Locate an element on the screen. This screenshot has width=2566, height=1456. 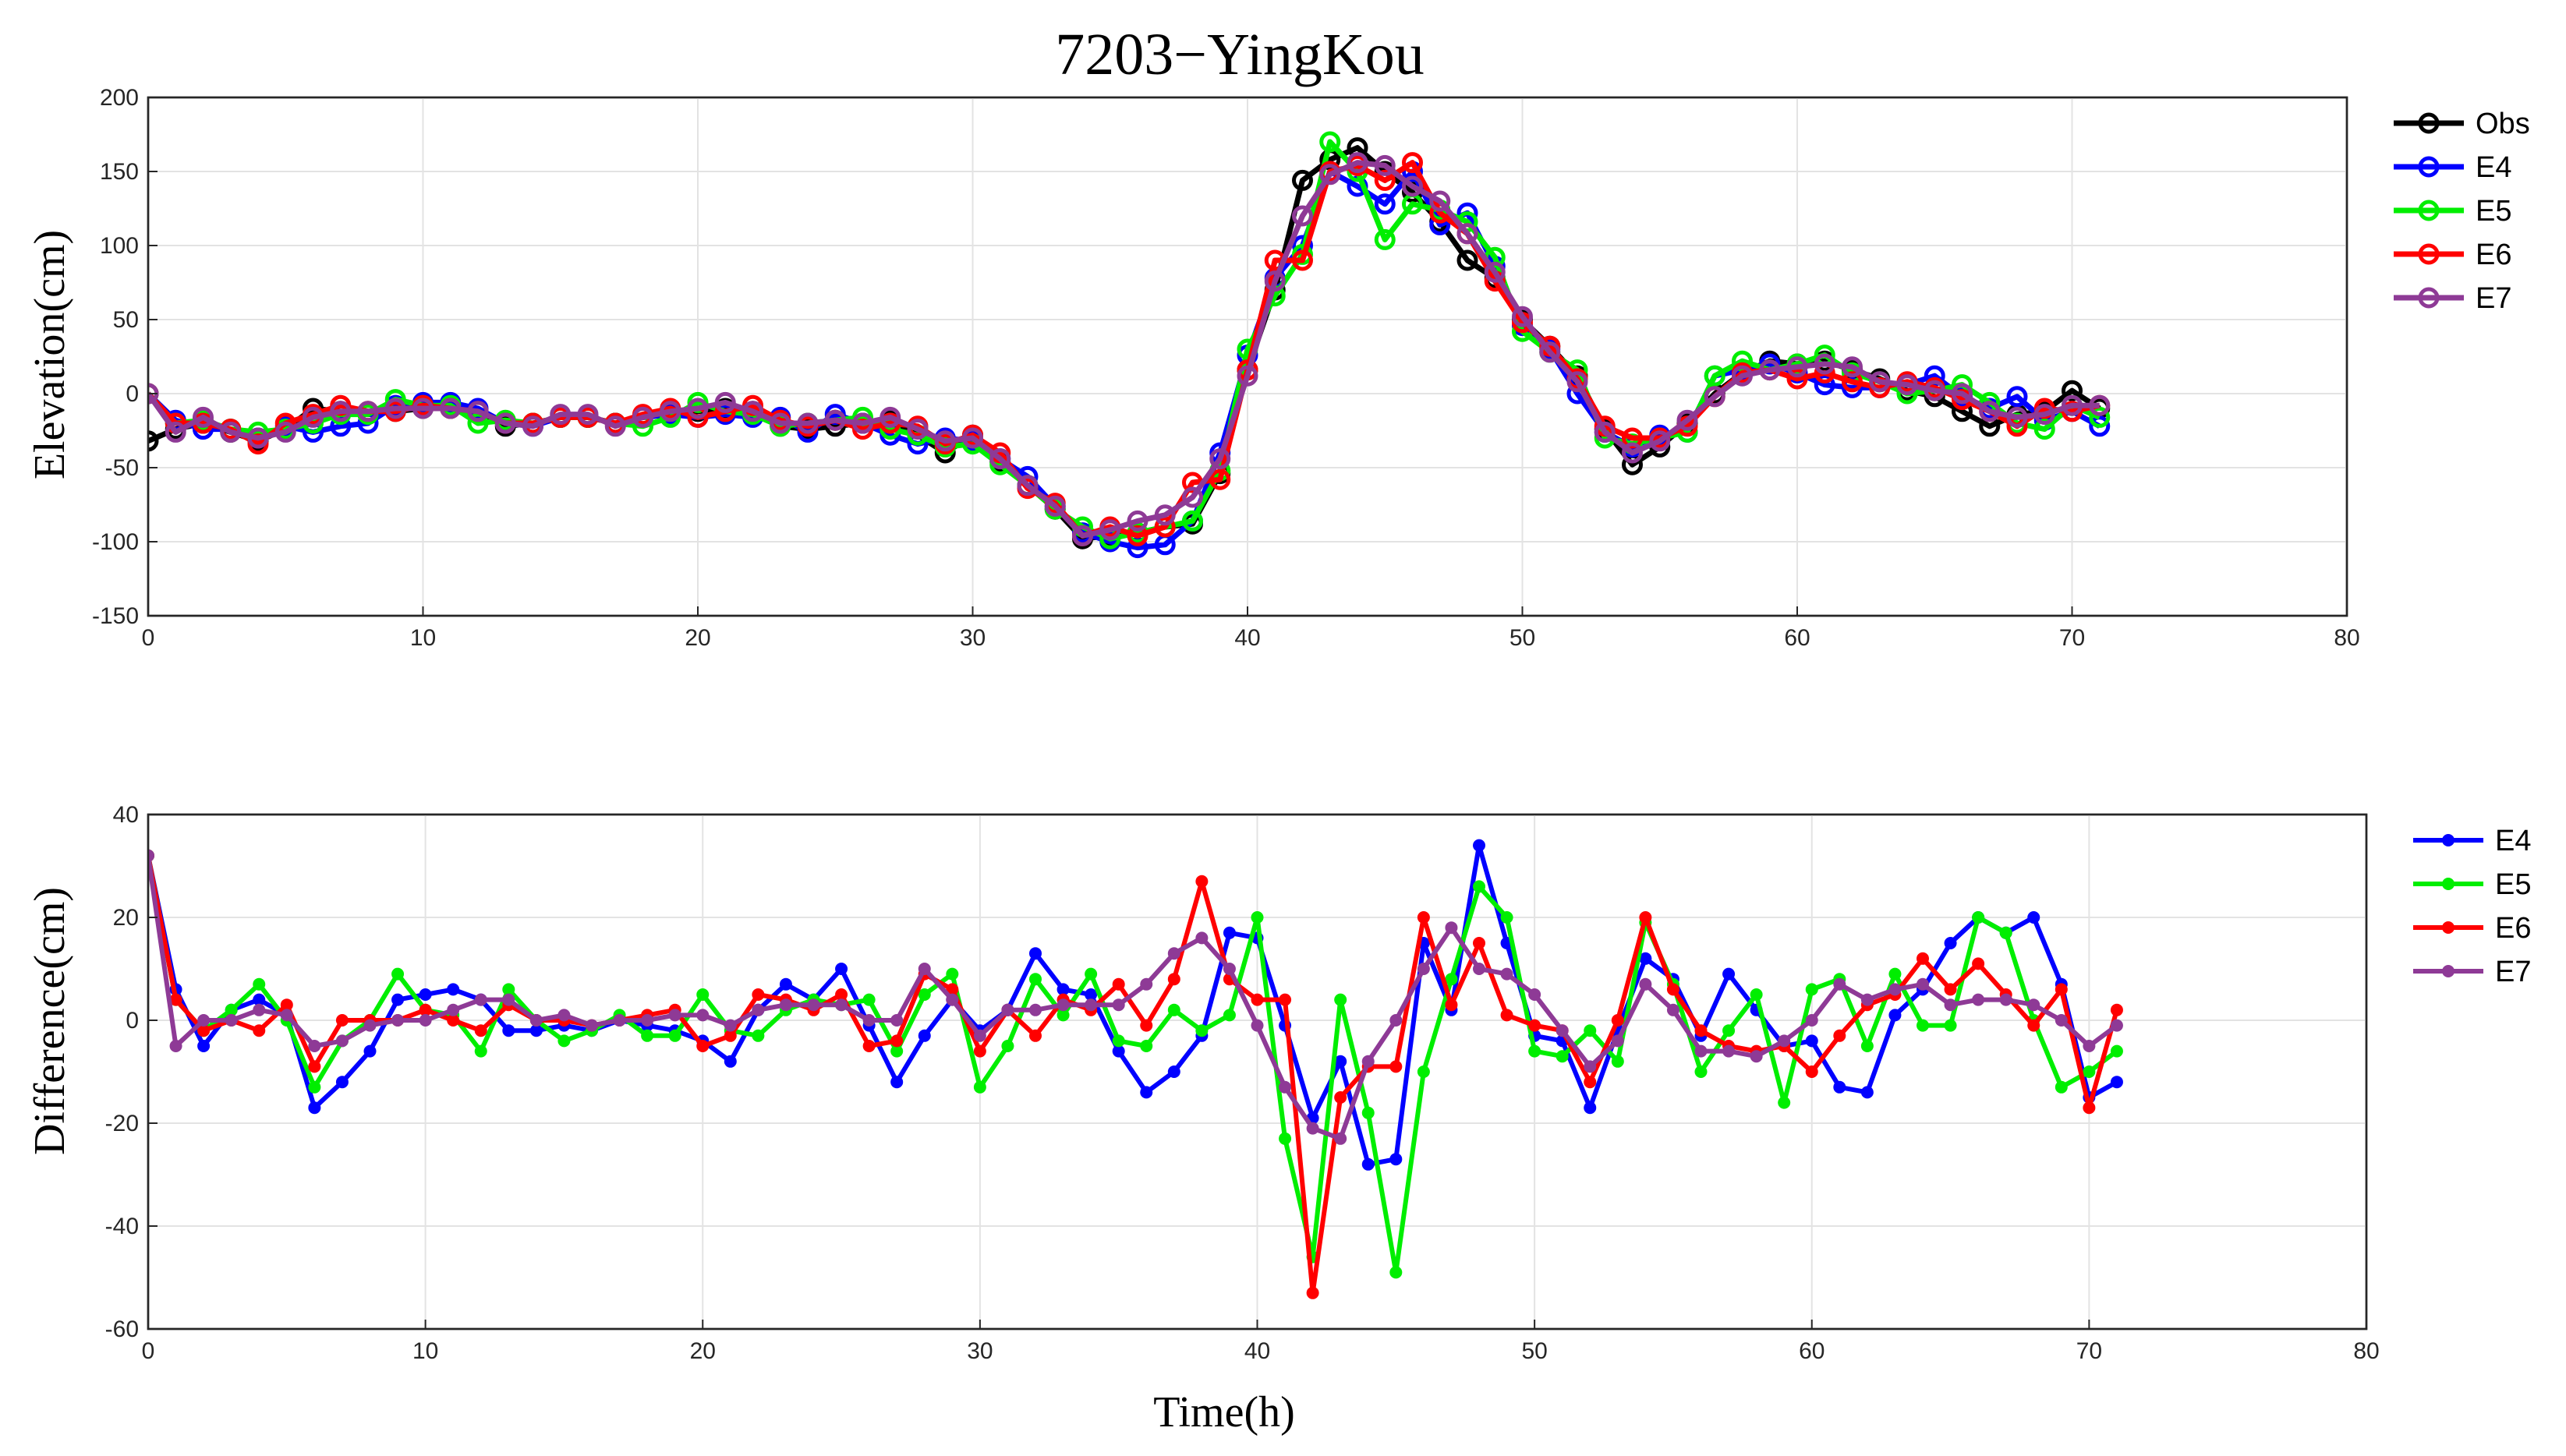
legend-marker-e6 is located at coordinates (2448, 927).